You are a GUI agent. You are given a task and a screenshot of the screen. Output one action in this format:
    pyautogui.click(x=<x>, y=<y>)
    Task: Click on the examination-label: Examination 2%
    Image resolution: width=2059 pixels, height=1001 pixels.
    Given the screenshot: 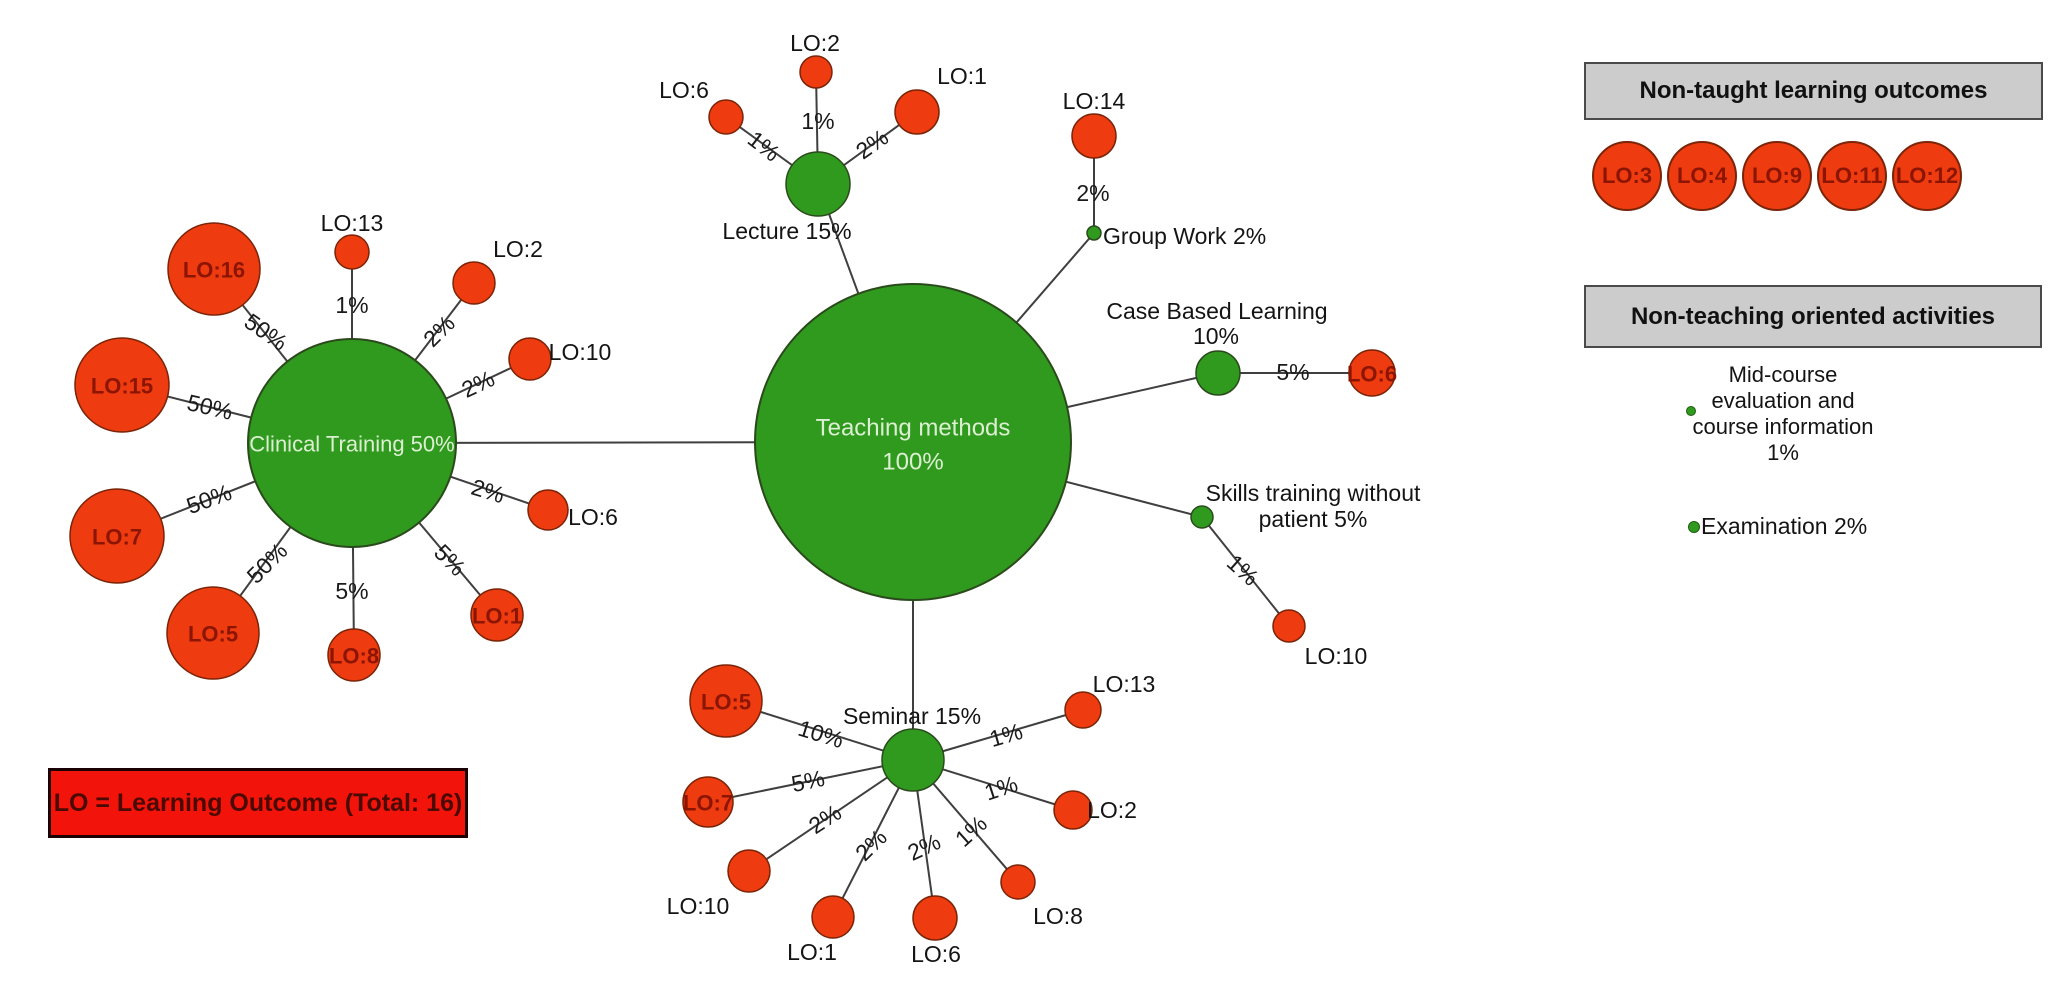 What is the action you would take?
    pyautogui.click(x=1784, y=526)
    